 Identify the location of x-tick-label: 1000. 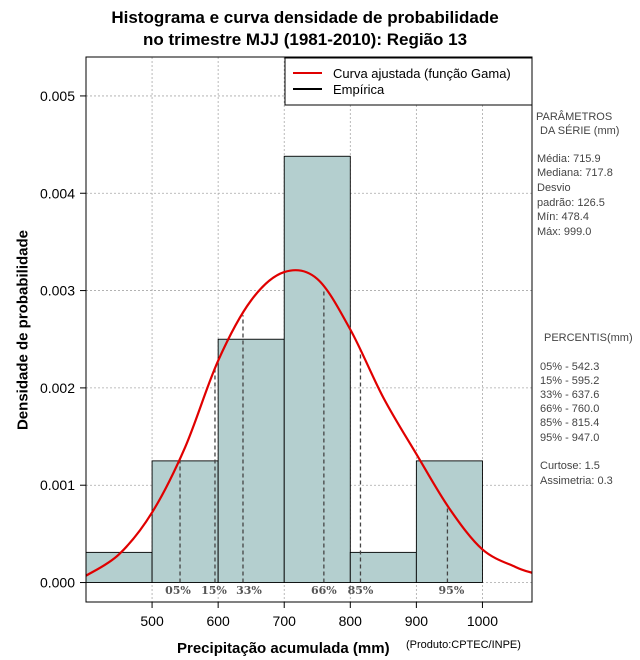
(482, 621).